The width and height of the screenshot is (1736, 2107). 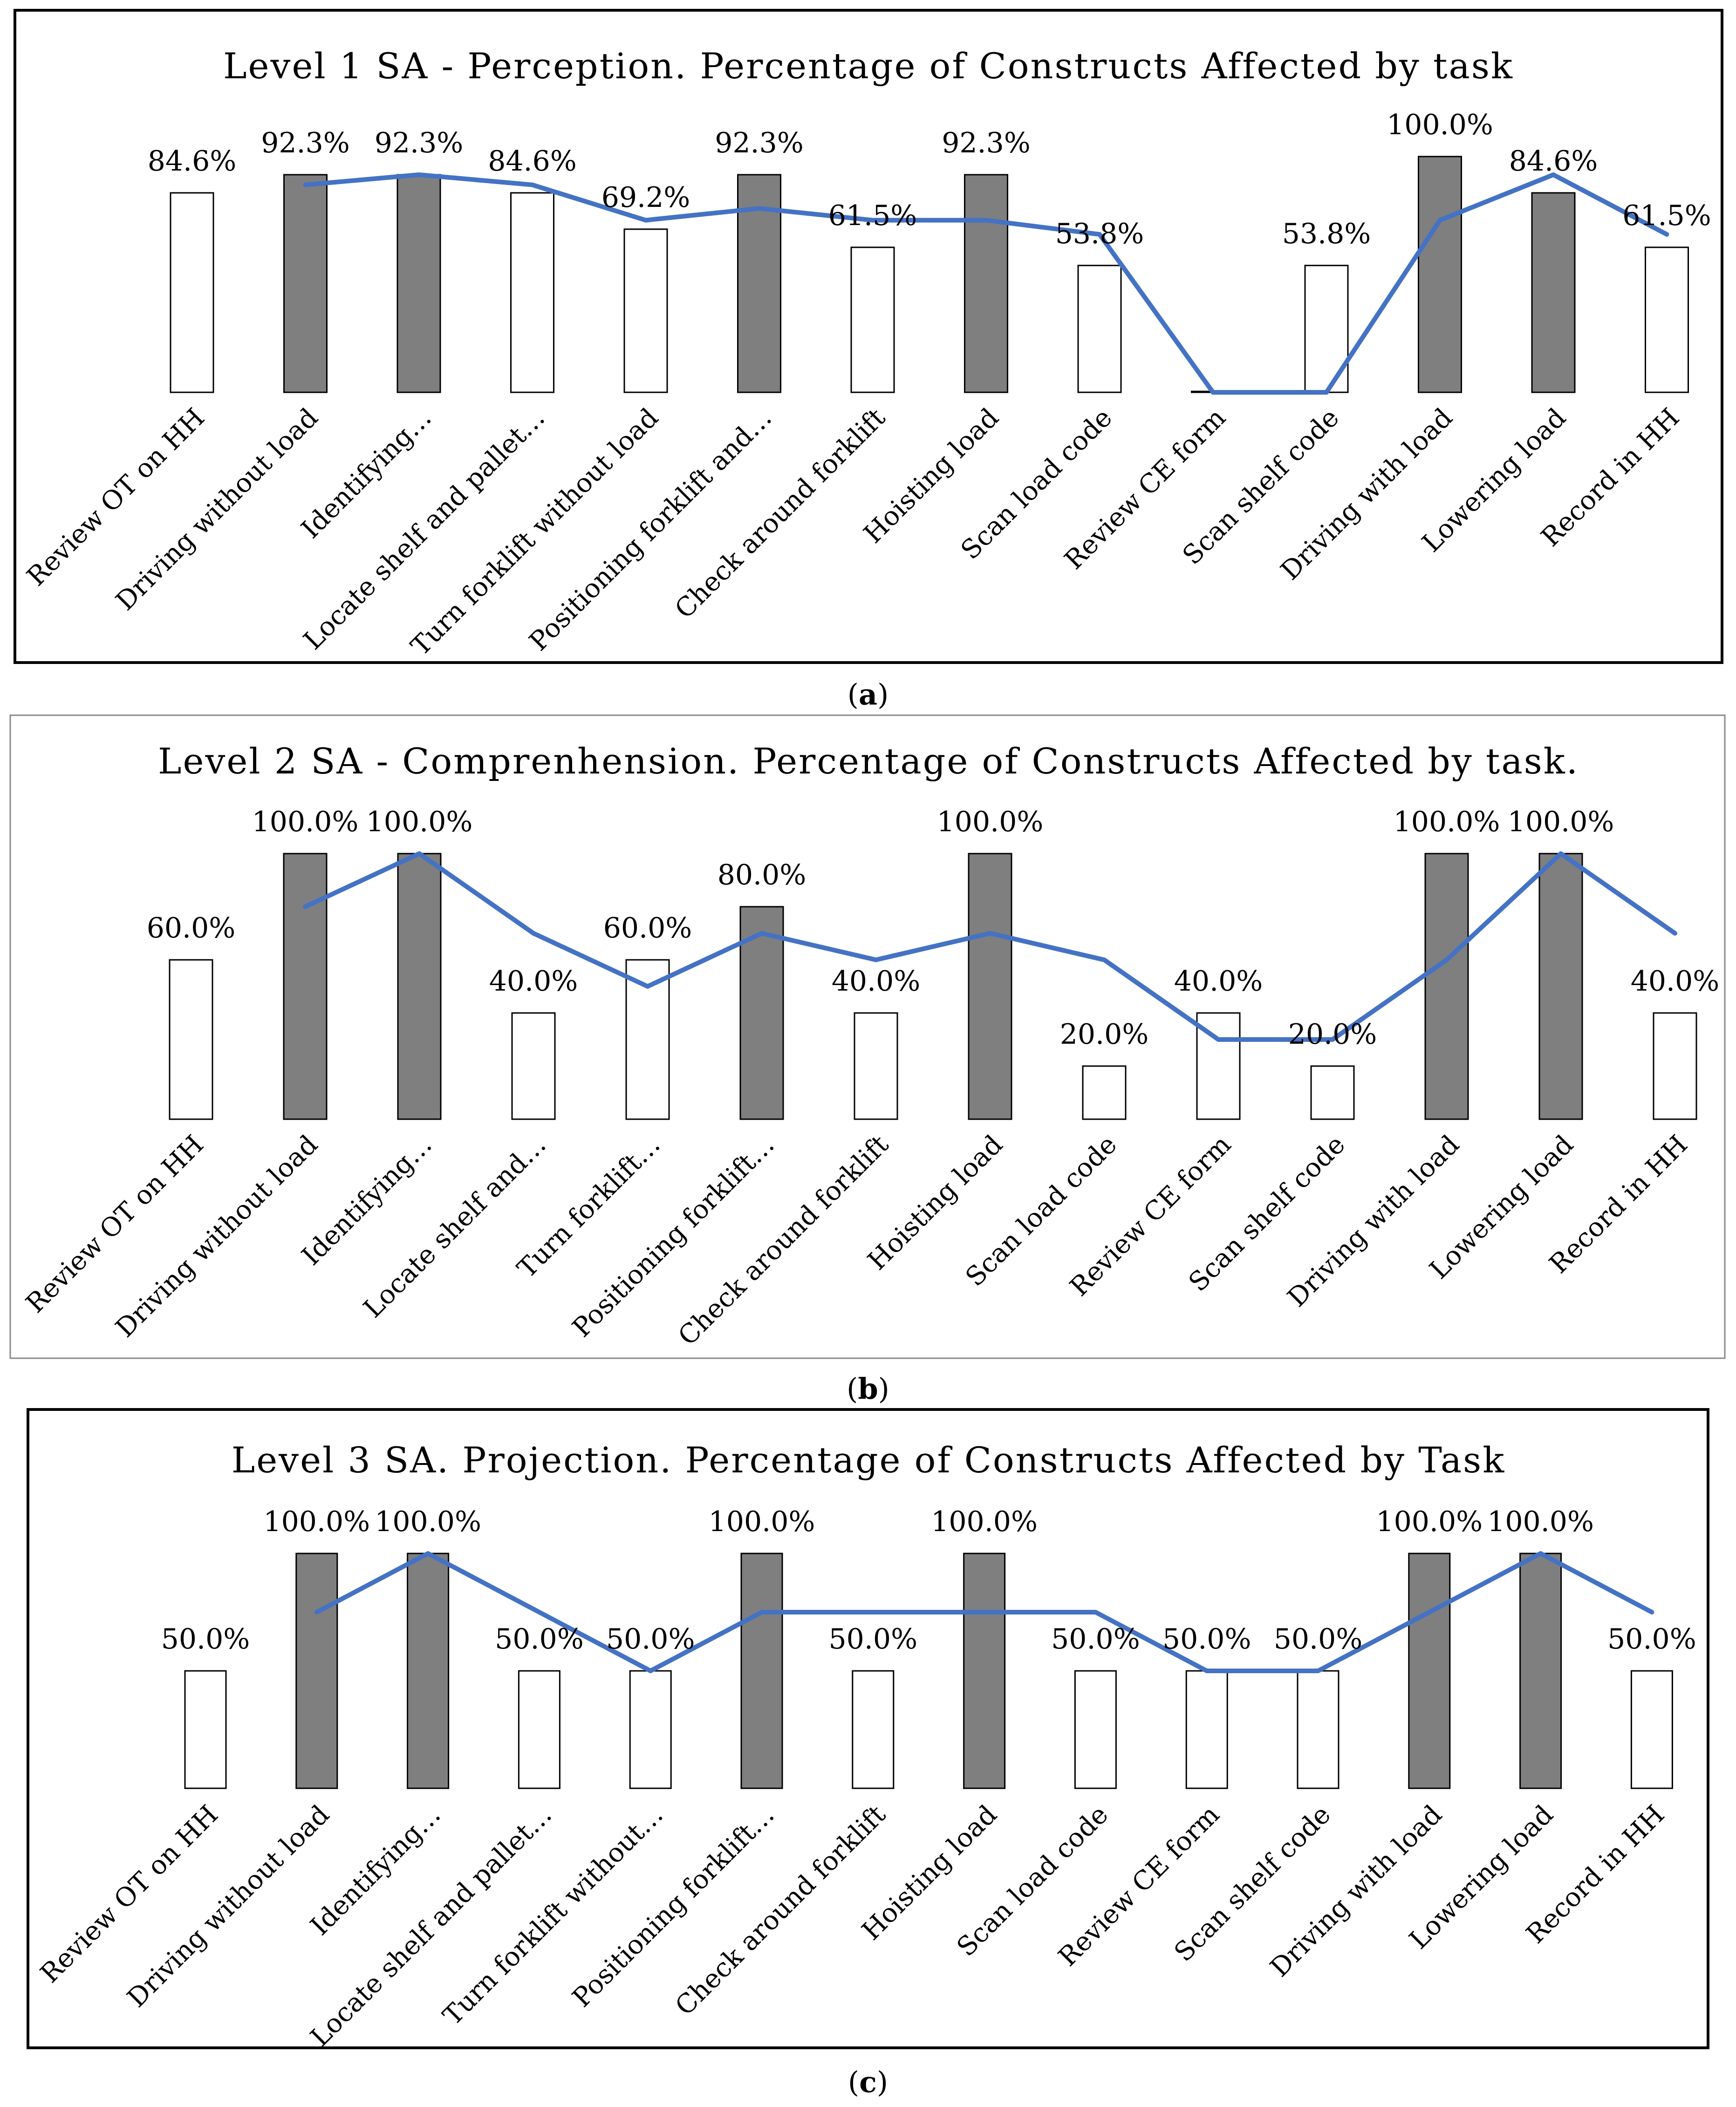 I want to click on data-label-b-4: 40.0%, so click(x=533, y=981).